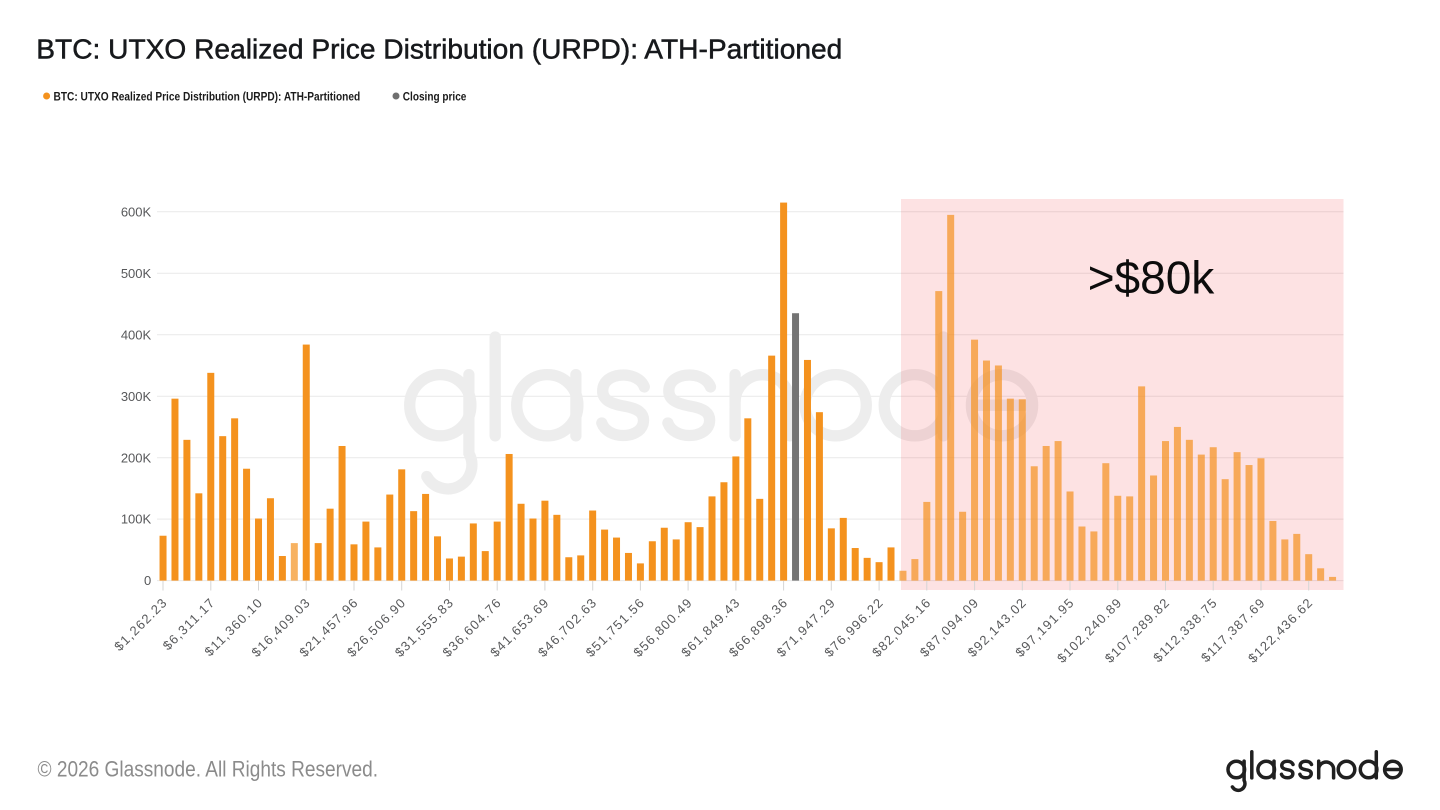 This screenshot has width=1440, height=810. Describe the element at coordinates (136, 273) in the screenshot. I see `svg-text: 500K` at that location.